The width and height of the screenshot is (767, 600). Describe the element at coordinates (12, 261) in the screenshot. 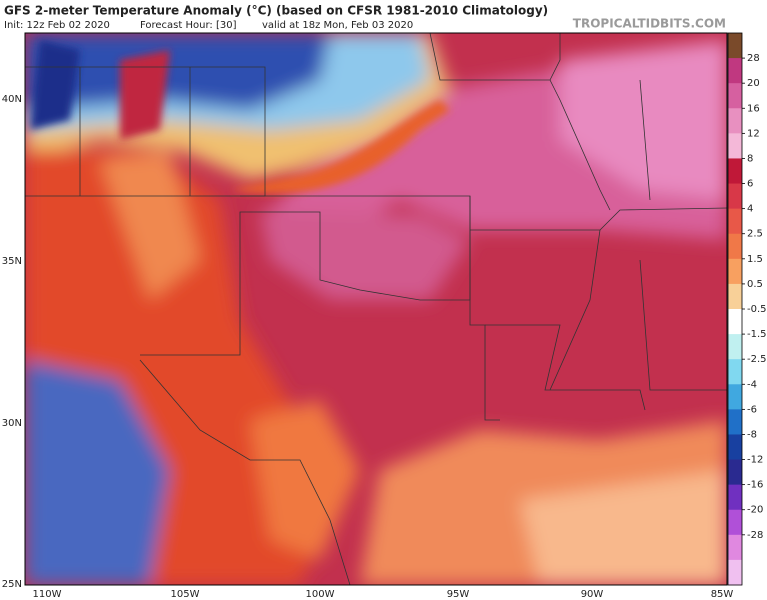

I see `latitude-label: 35N` at that location.